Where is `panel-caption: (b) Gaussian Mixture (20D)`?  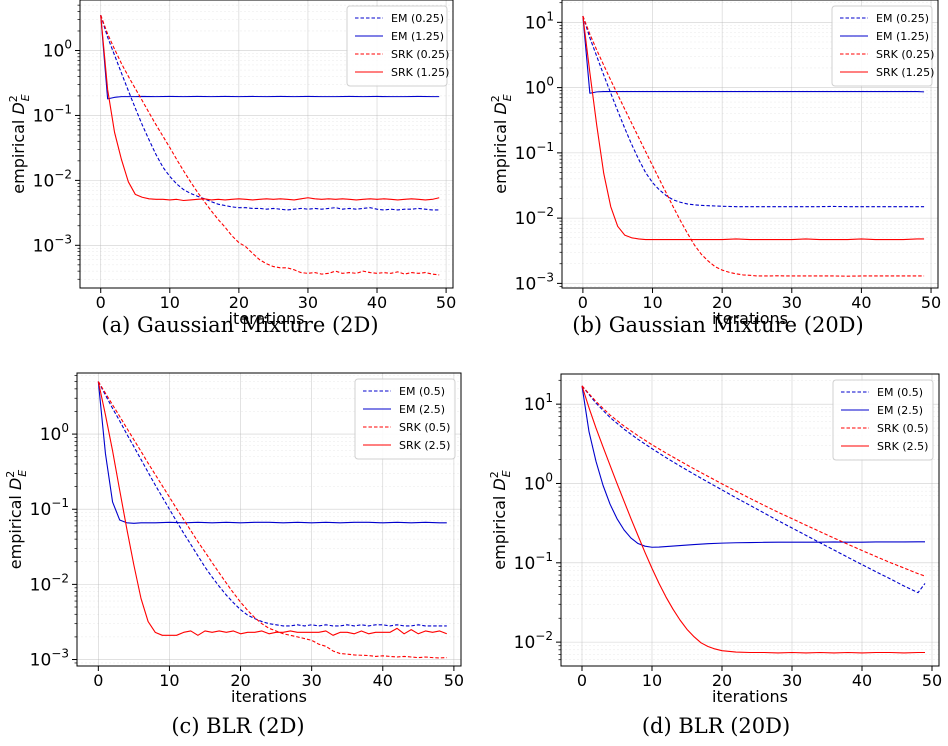
panel-caption: (b) Gaussian Mixture (20D) is located at coordinates (717, 325).